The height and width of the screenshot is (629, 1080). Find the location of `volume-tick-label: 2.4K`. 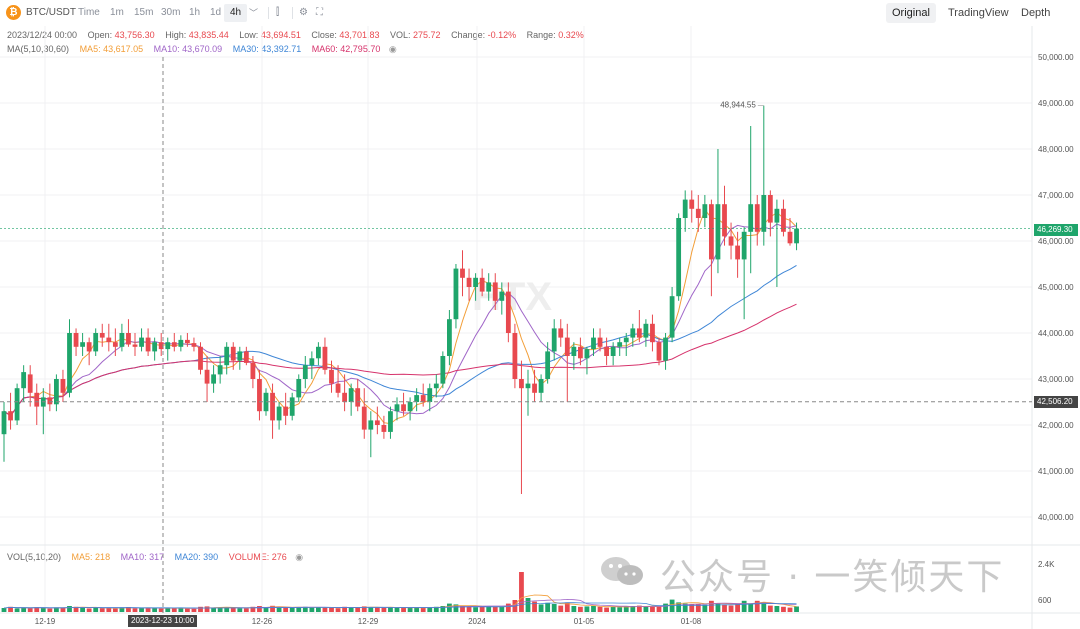

volume-tick-label: 2.4K is located at coordinates (1046, 564).